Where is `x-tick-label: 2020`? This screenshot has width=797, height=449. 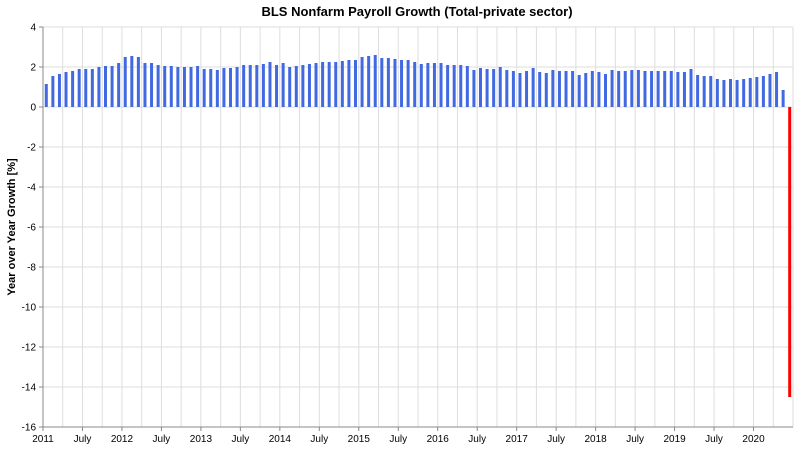
x-tick-label: 2020 is located at coordinates (753, 439).